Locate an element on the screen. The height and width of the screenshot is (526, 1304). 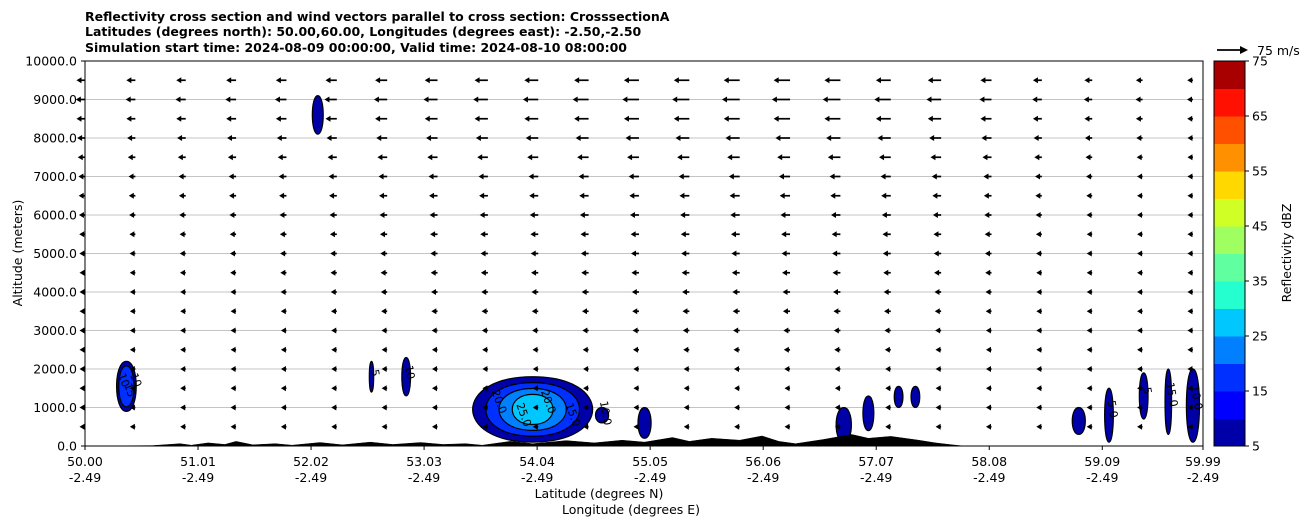
contour-label: 5 is located at coordinates (375, 372).